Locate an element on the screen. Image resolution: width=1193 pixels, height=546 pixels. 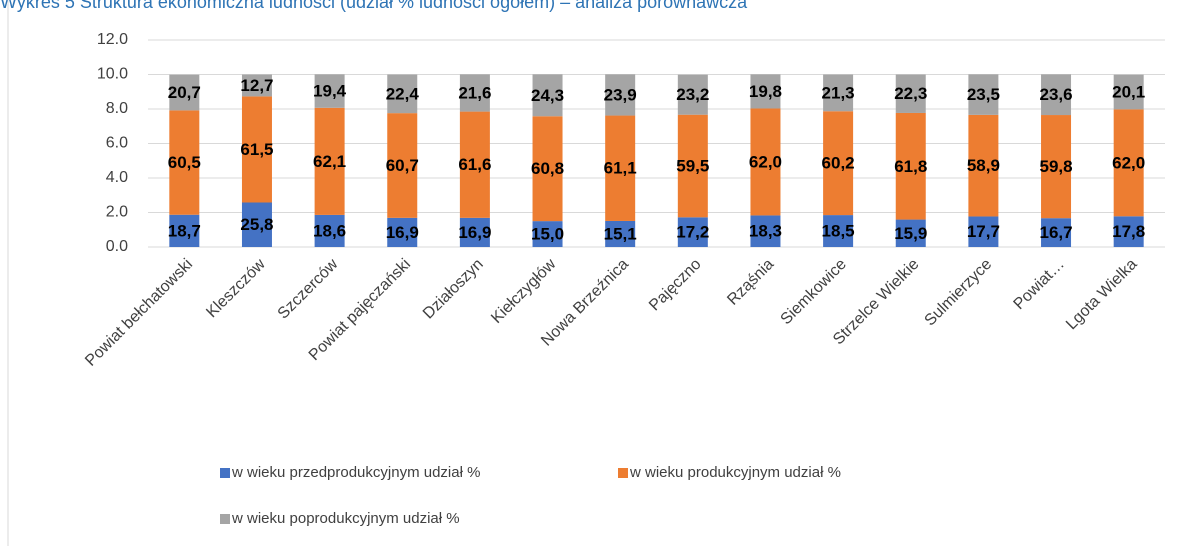
data-label: 18,7 is located at coordinates (184, 230).